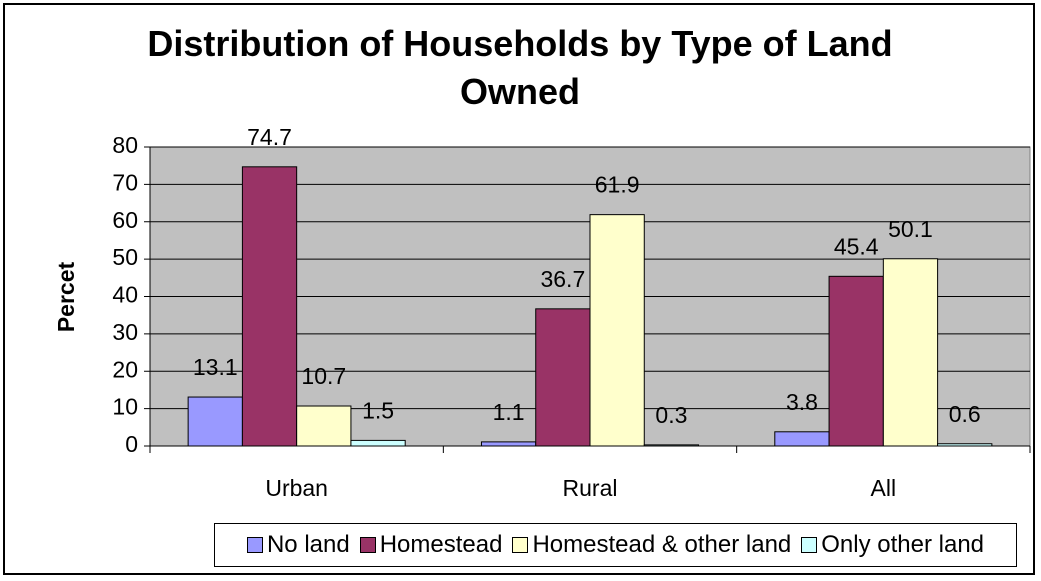  What do you see at coordinates (269, 137) in the screenshot?
I see `data-label: 74.7` at bounding box center [269, 137].